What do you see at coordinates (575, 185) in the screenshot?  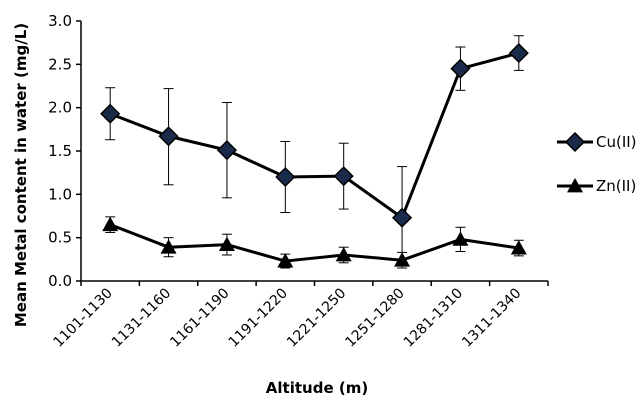 I see `legend-marker-triangle` at bounding box center [575, 185].